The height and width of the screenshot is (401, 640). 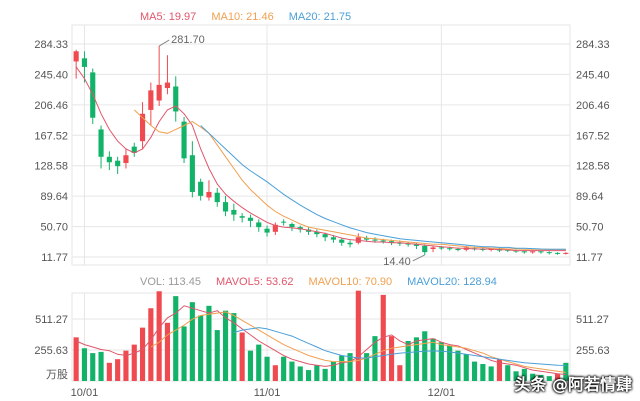 What do you see at coordinates (168, 17) in the screenshot?
I see `ma5-legend: MA5: 19.97` at bounding box center [168, 17].